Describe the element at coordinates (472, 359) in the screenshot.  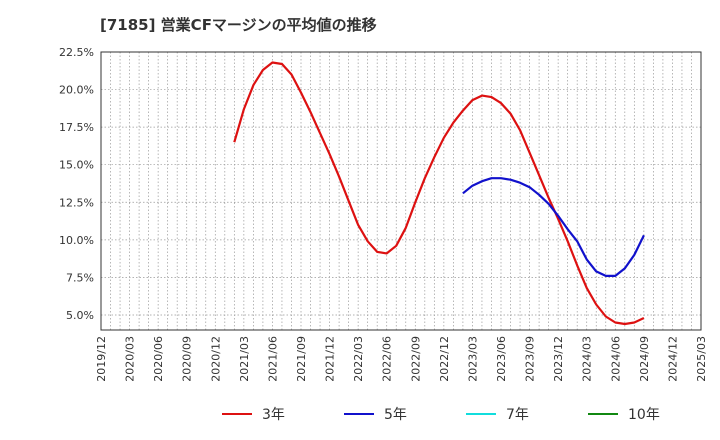
I see `x-tick-label: 2023/03` at that location.